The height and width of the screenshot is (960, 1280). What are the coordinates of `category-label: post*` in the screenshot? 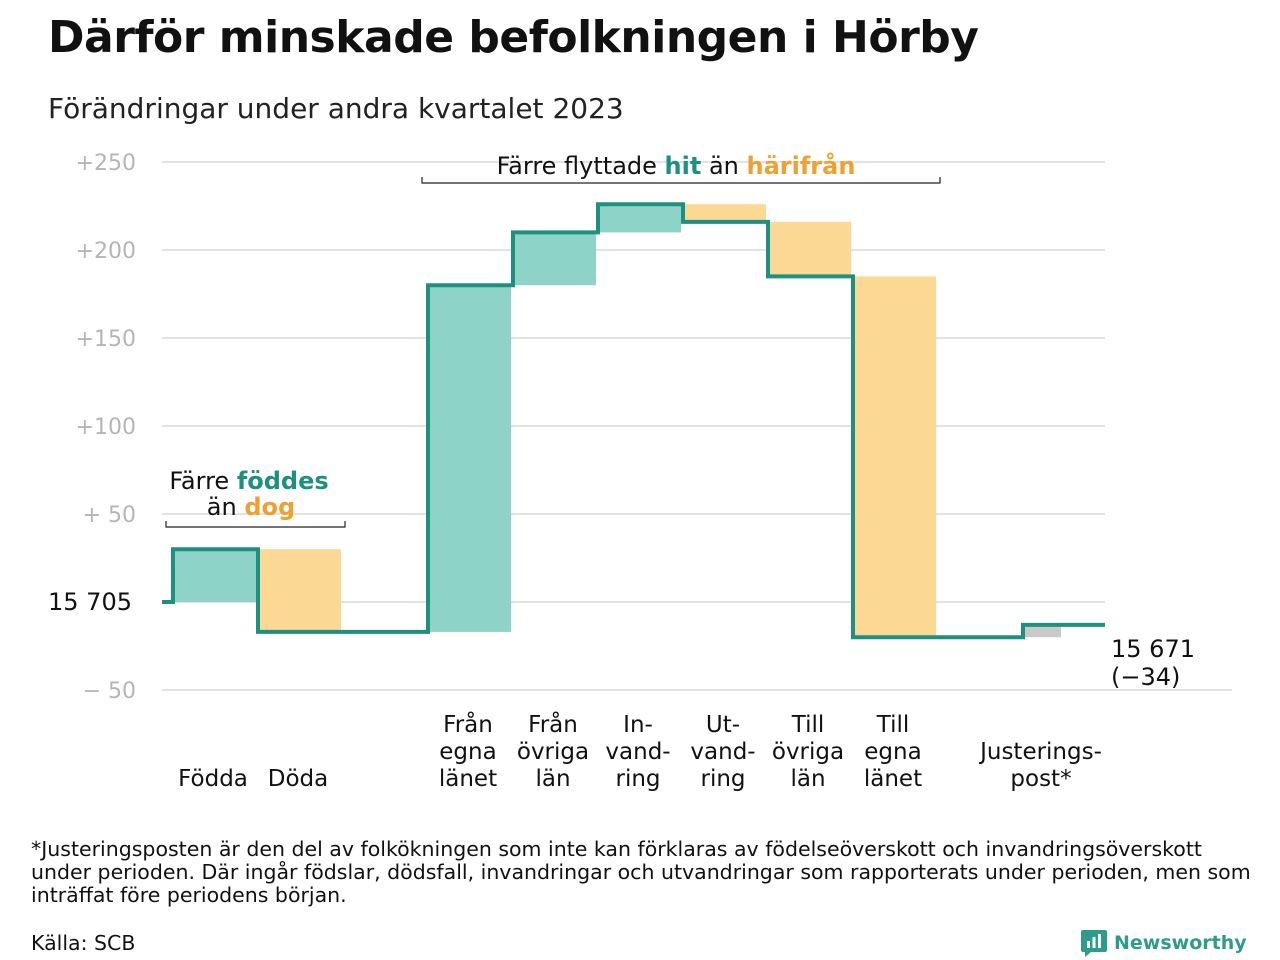 It's located at (1040, 779).